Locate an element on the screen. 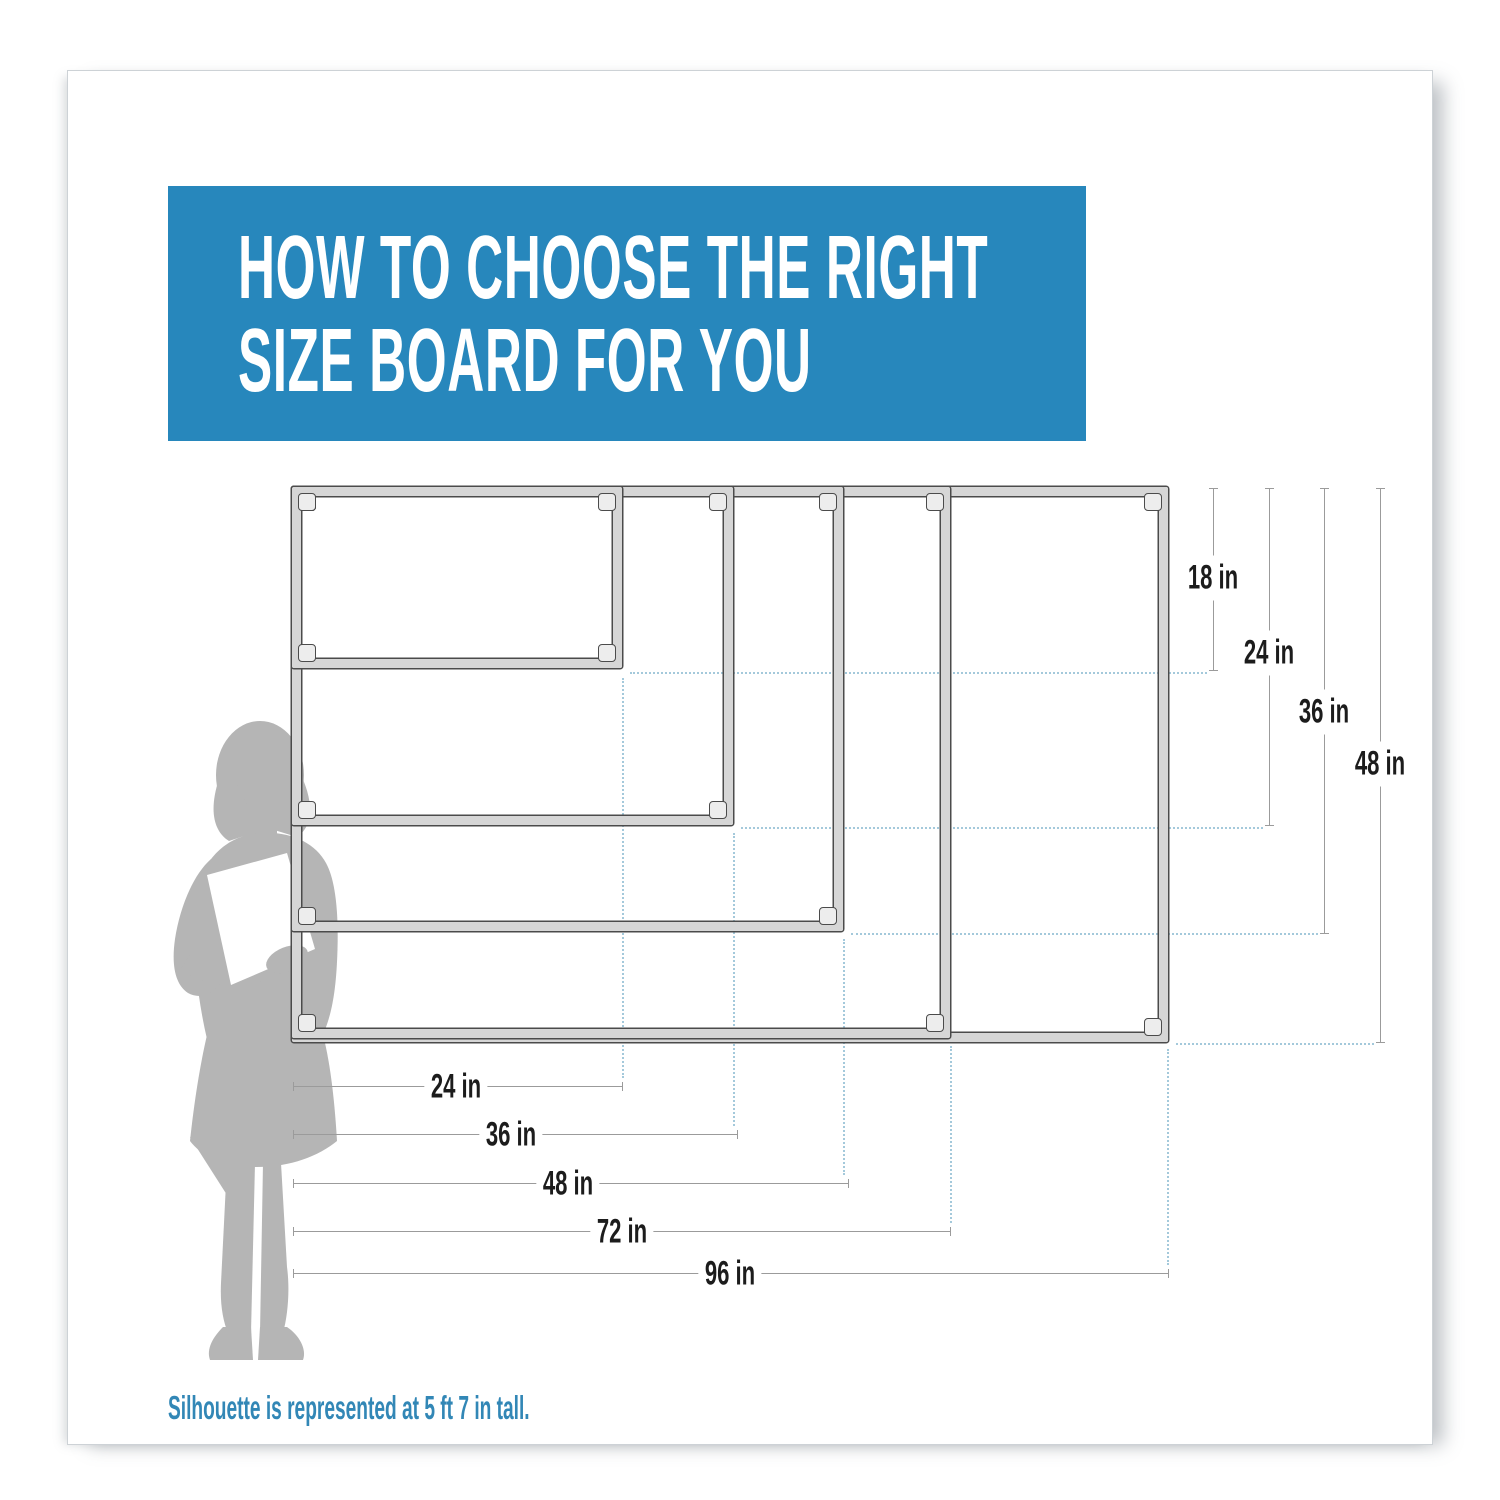 Image resolution: width=1500 pixels, height=1500 pixels. board-outline-24x18 is located at coordinates (457, 577).